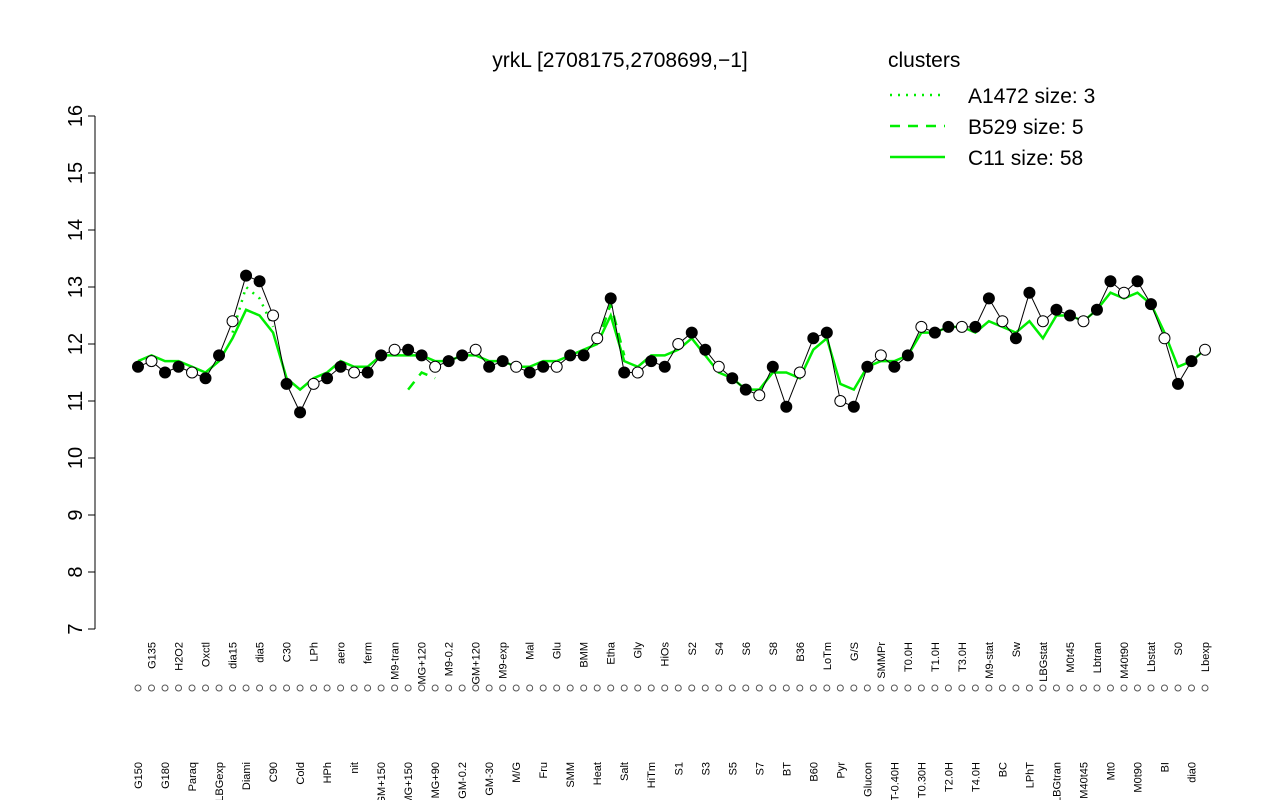  Describe the element at coordinates (355, 768) in the screenshot. I see `x-tick-label: nit` at that location.